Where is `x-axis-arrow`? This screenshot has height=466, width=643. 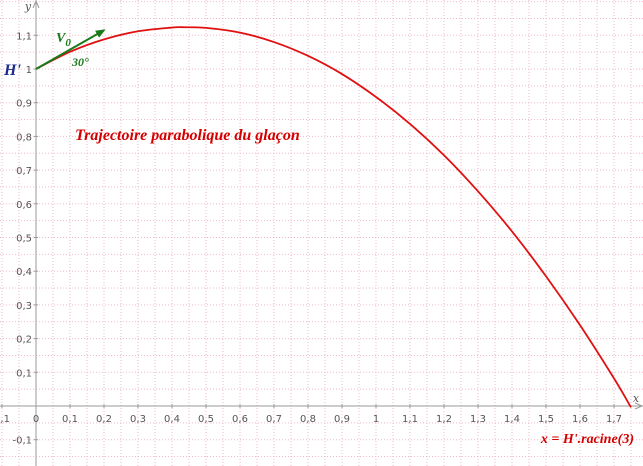 x-axis-arrow is located at coordinates (638, 406).